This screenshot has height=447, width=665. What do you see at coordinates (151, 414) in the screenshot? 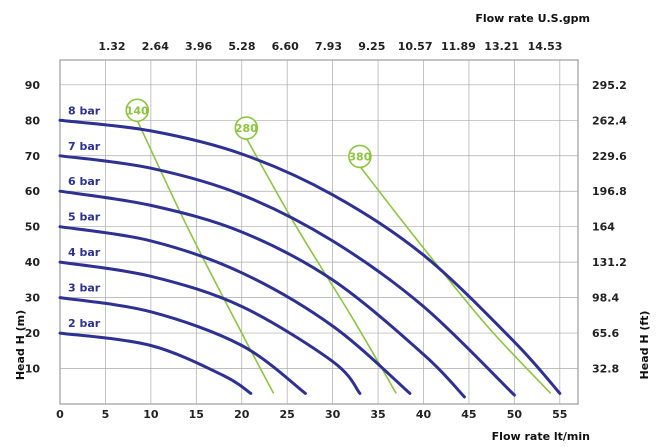
I see `x-tick-label: 10` at bounding box center [151, 414].